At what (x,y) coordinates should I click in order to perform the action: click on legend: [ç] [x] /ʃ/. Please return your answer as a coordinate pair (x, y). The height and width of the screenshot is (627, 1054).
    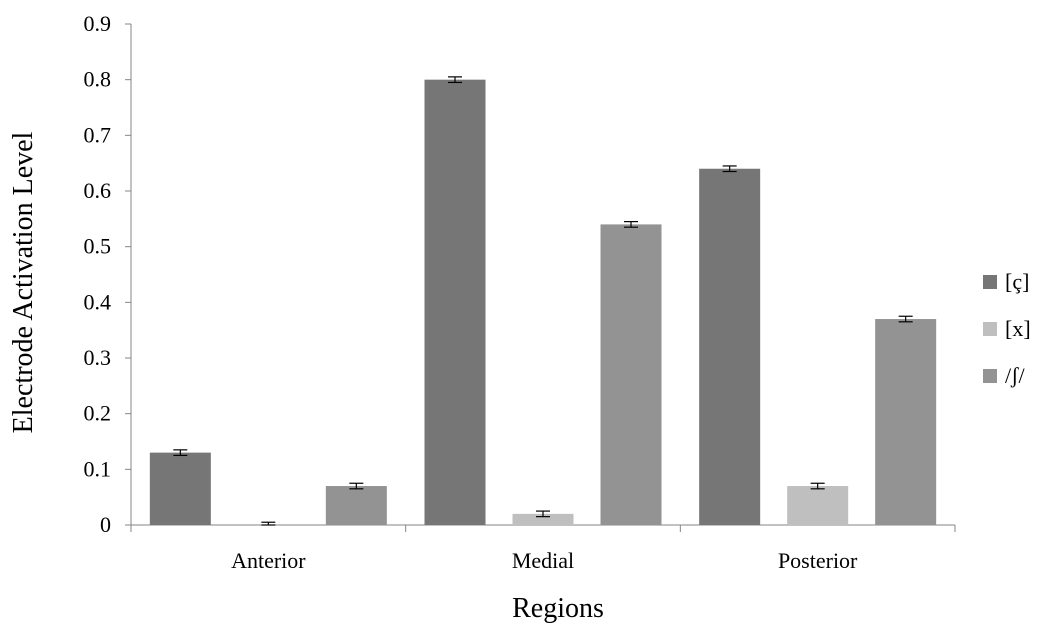
    Looking at the image, I should click on (1007, 328).